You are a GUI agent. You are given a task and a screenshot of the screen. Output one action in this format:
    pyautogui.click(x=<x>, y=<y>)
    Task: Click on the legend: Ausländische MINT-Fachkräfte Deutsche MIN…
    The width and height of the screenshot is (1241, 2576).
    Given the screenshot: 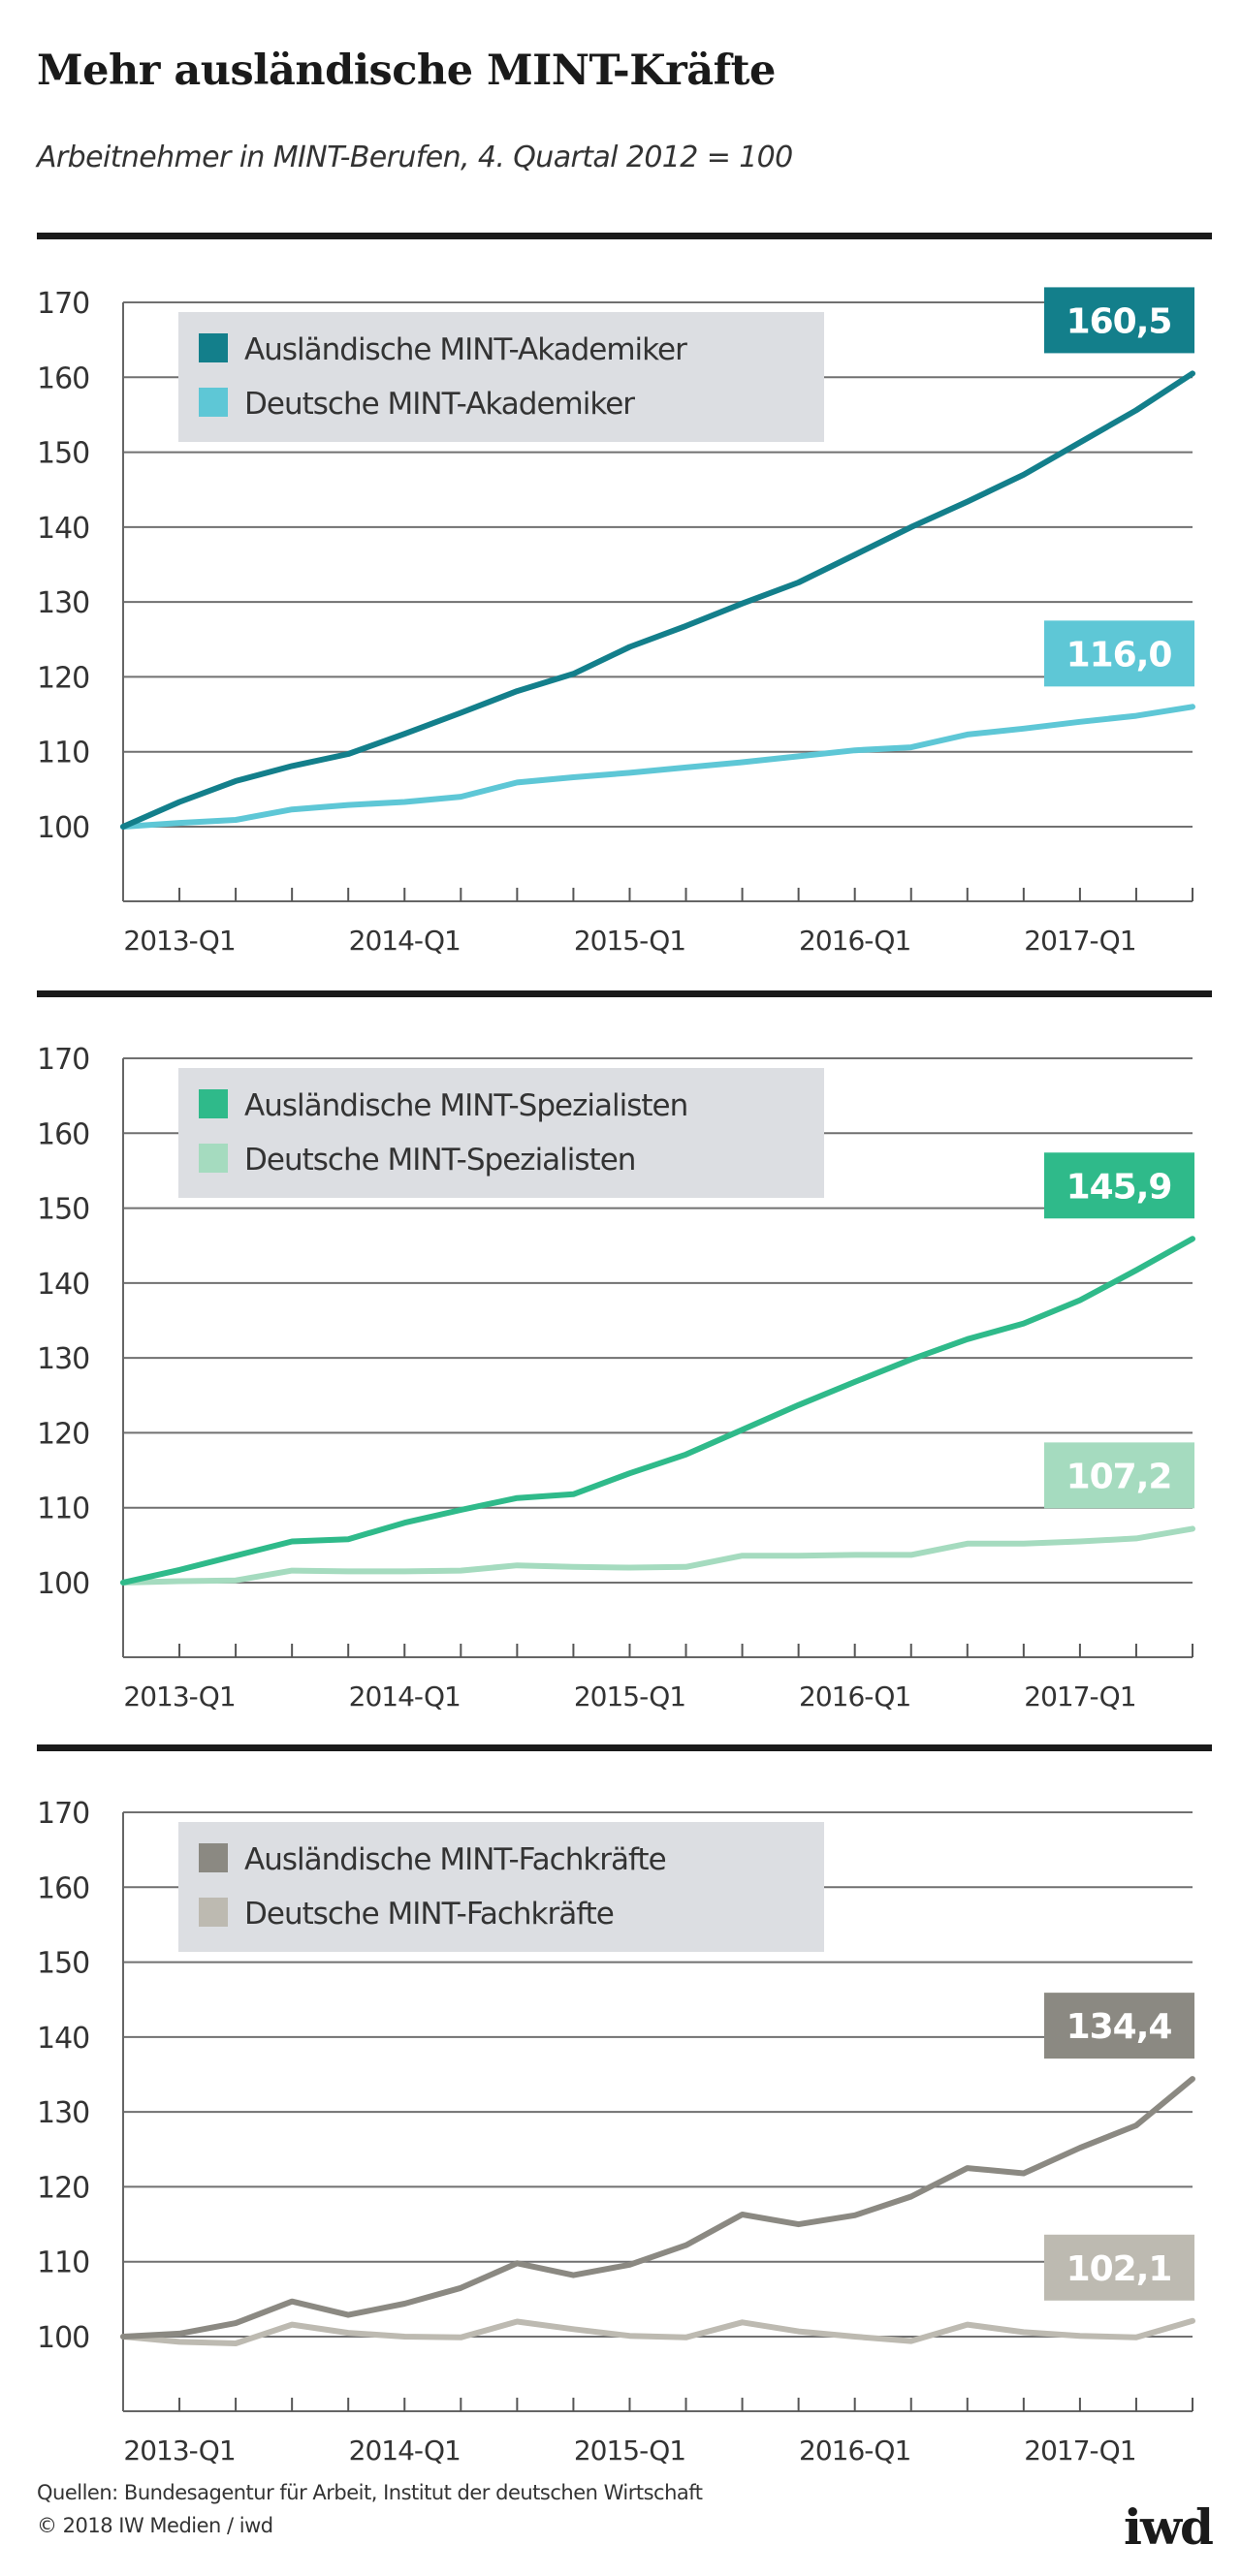 What is the action you would take?
    pyautogui.click(x=501, y=1887)
    